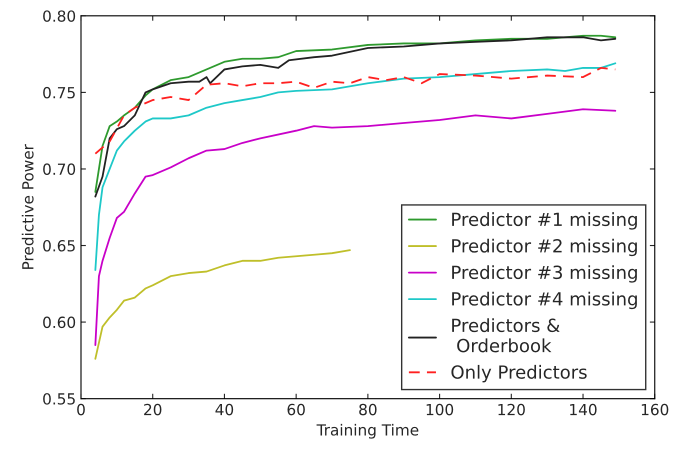 The height and width of the screenshot is (453, 675). Describe the element at coordinates (544, 301) in the screenshot. I see `legend-label: Predictor #4 missing` at that location.